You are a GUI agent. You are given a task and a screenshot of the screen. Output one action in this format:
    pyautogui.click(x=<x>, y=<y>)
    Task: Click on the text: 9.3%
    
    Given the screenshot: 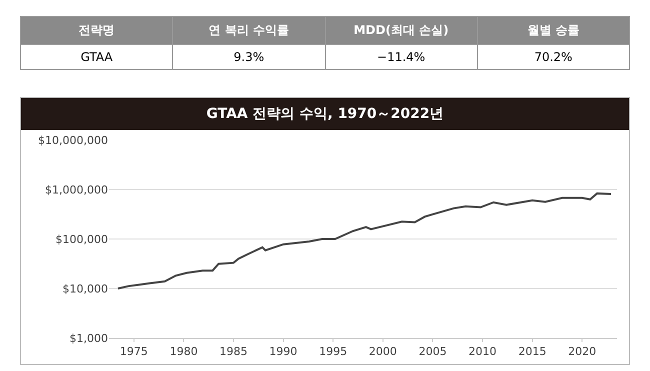 What is the action you would take?
    pyautogui.click(x=248, y=57)
    